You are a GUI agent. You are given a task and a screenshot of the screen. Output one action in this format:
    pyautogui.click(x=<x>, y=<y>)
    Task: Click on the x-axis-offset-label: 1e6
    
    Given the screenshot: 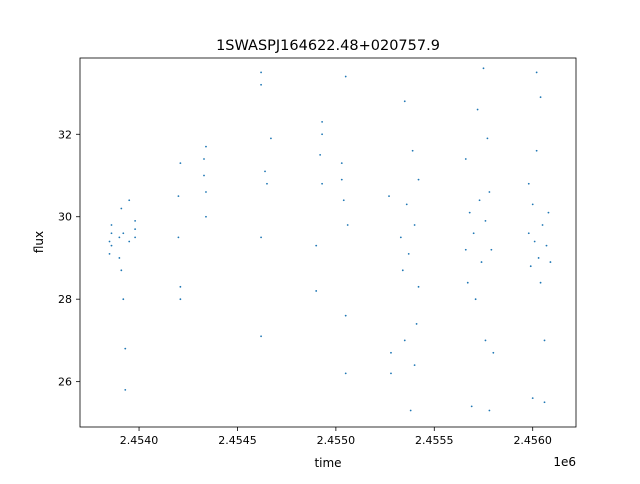 What is the action you would take?
    pyautogui.click(x=564, y=462)
    